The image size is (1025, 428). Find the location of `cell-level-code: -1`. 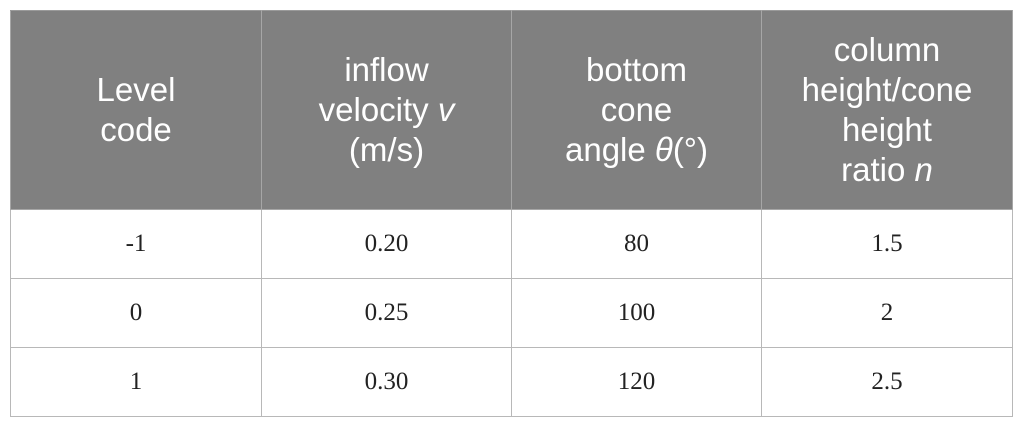

cell-level-code: -1 is located at coordinates (136, 244).